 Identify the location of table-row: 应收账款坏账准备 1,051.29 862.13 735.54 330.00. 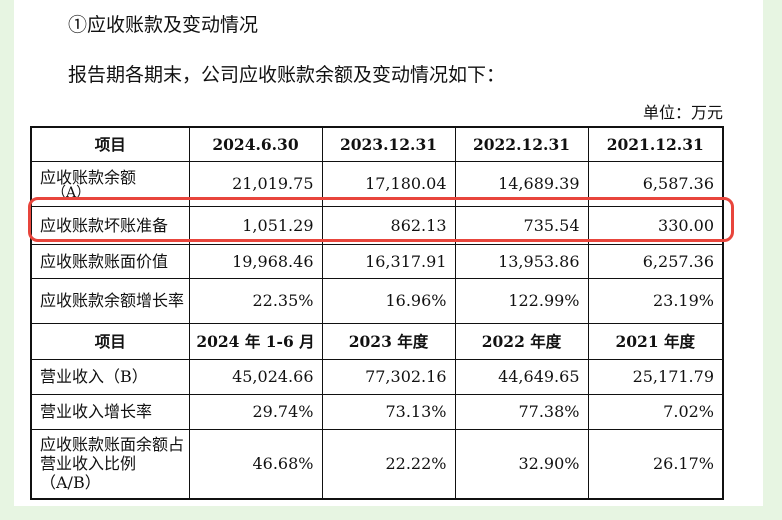
(377, 225).